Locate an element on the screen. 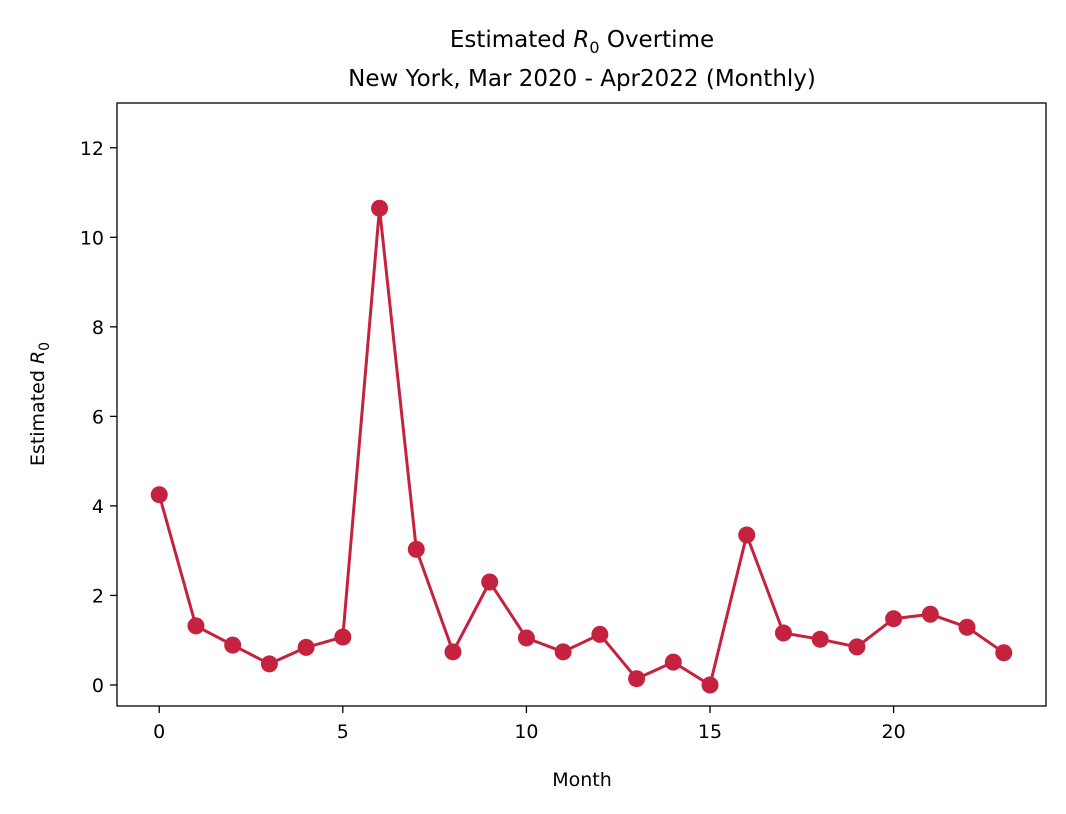 This screenshot has height=814, width=1066. x-tick-label: 20 is located at coordinates (894, 732).